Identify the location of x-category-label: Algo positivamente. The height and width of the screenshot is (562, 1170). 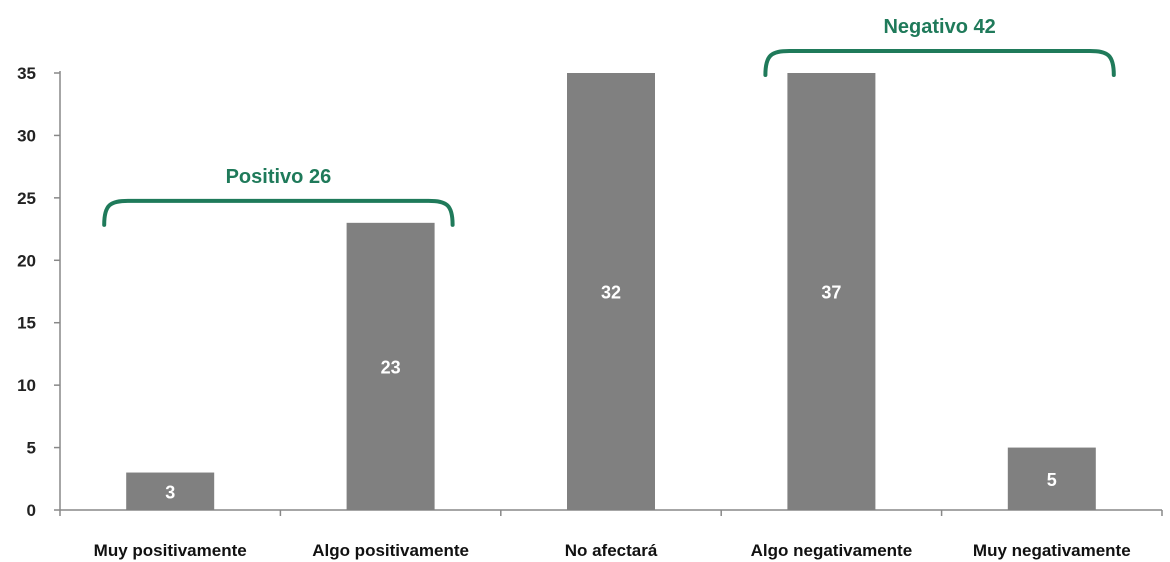
(390, 550).